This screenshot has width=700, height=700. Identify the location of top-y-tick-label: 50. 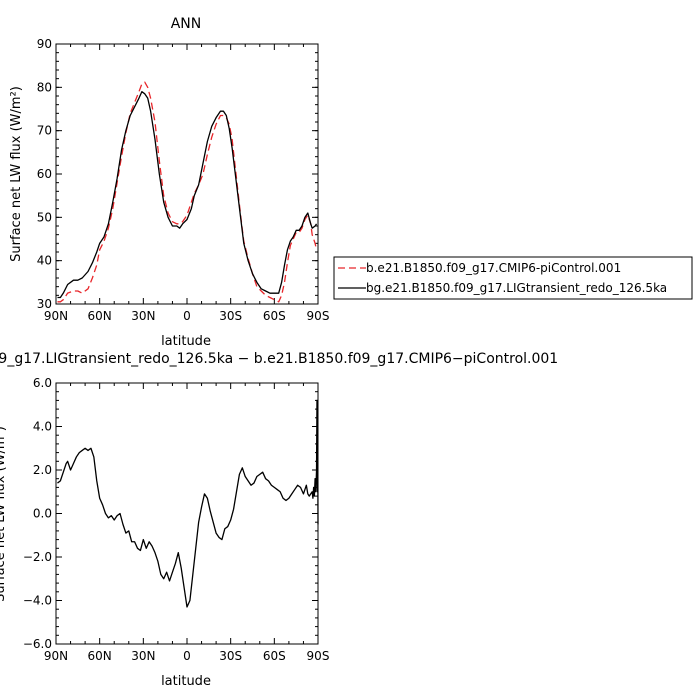
(44, 217).